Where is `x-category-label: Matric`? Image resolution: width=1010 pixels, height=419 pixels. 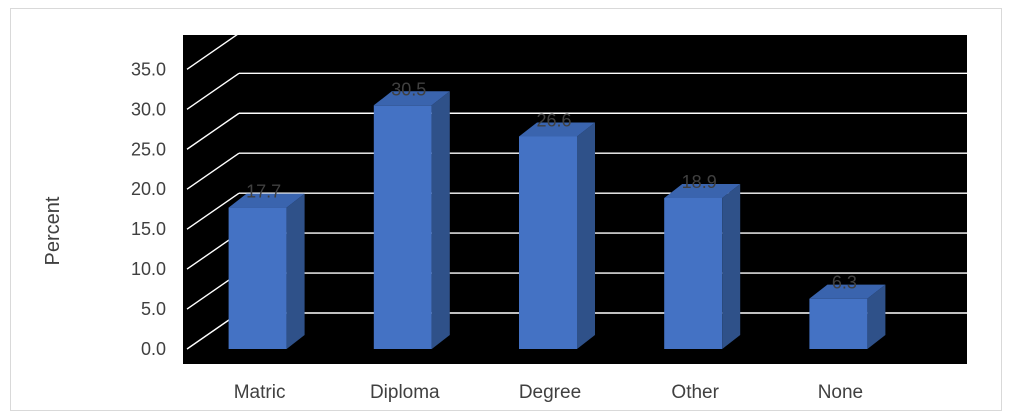
x-category-label: Matric is located at coordinates (260, 392).